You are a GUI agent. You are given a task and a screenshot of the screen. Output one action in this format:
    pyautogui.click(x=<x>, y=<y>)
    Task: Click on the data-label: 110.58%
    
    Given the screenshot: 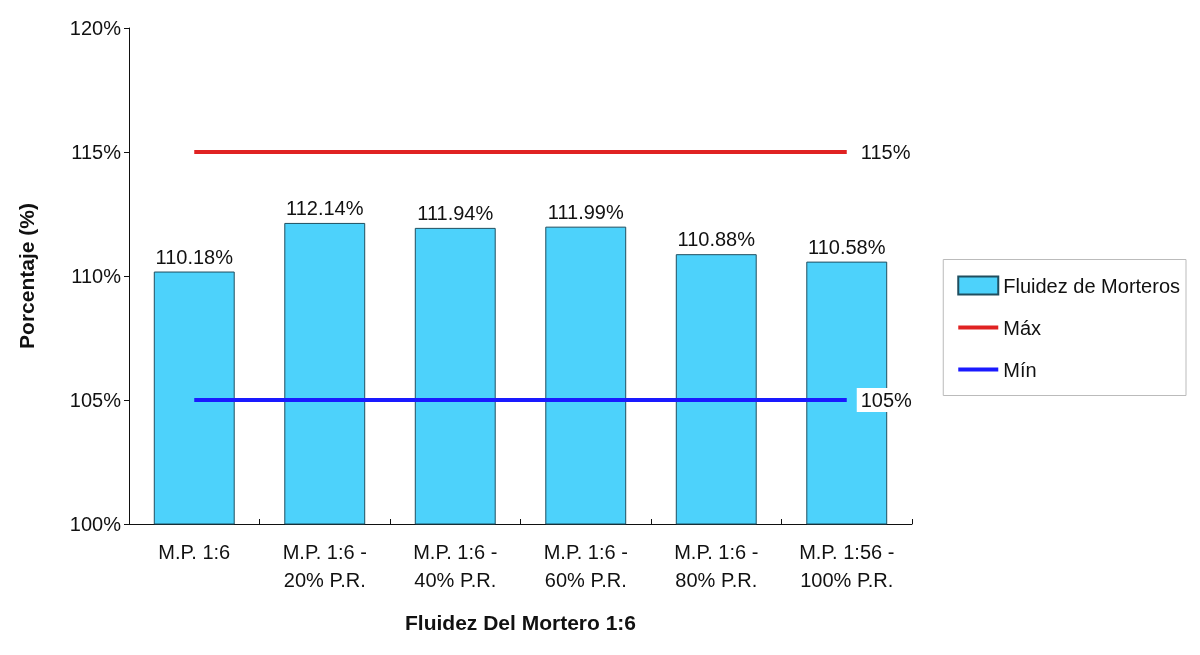 What is the action you would take?
    pyautogui.click(x=847, y=246)
    